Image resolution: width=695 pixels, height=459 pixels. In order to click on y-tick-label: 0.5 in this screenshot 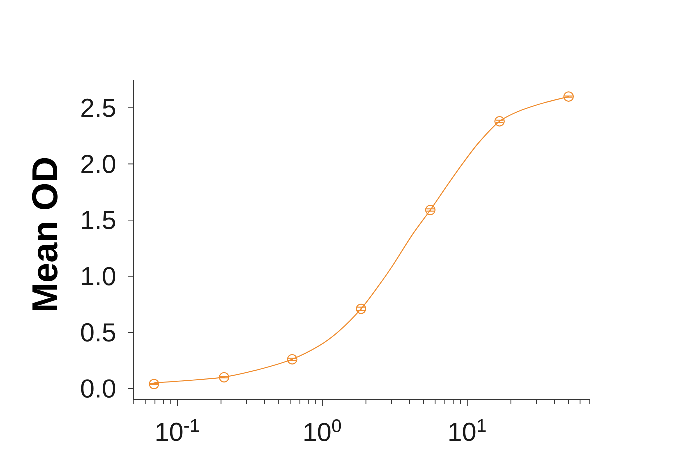, I will do `click(98, 332)`.